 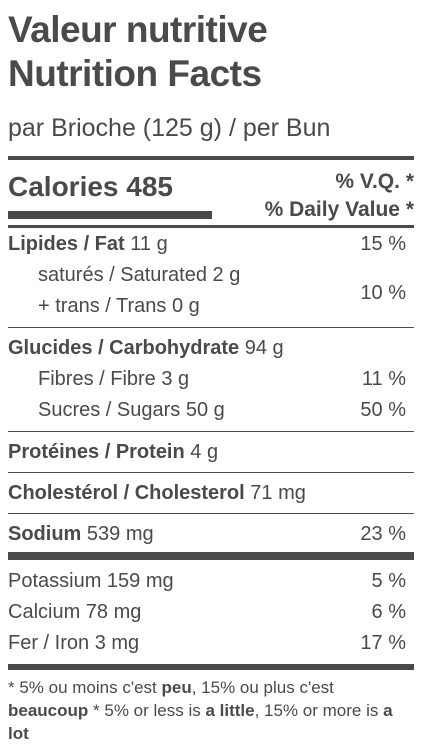 What do you see at coordinates (200, 722) in the screenshot?
I see `footnote-lot: a lot` at bounding box center [200, 722].